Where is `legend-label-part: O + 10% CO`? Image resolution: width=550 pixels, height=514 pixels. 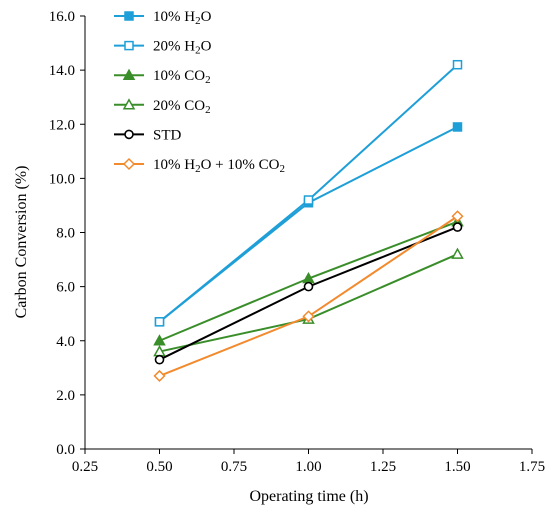 legend-label-part: O + 10% CO is located at coordinates (240, 165).